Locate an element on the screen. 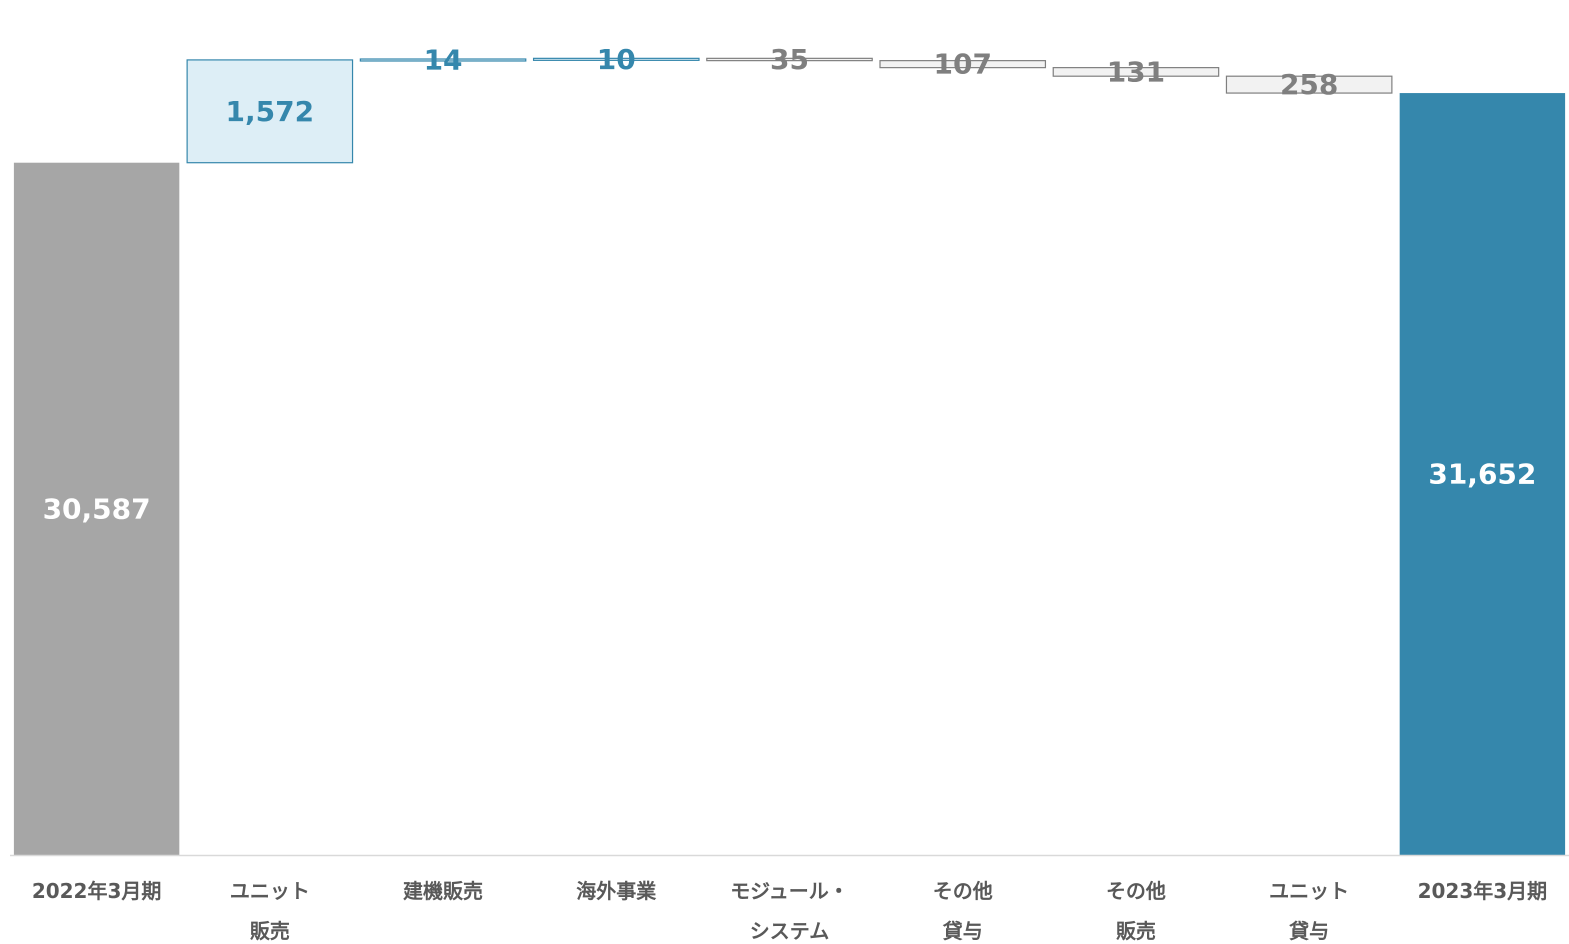 This screenshot has height=944, width=1569. bar-start-total is located at coordinates (96, 508).